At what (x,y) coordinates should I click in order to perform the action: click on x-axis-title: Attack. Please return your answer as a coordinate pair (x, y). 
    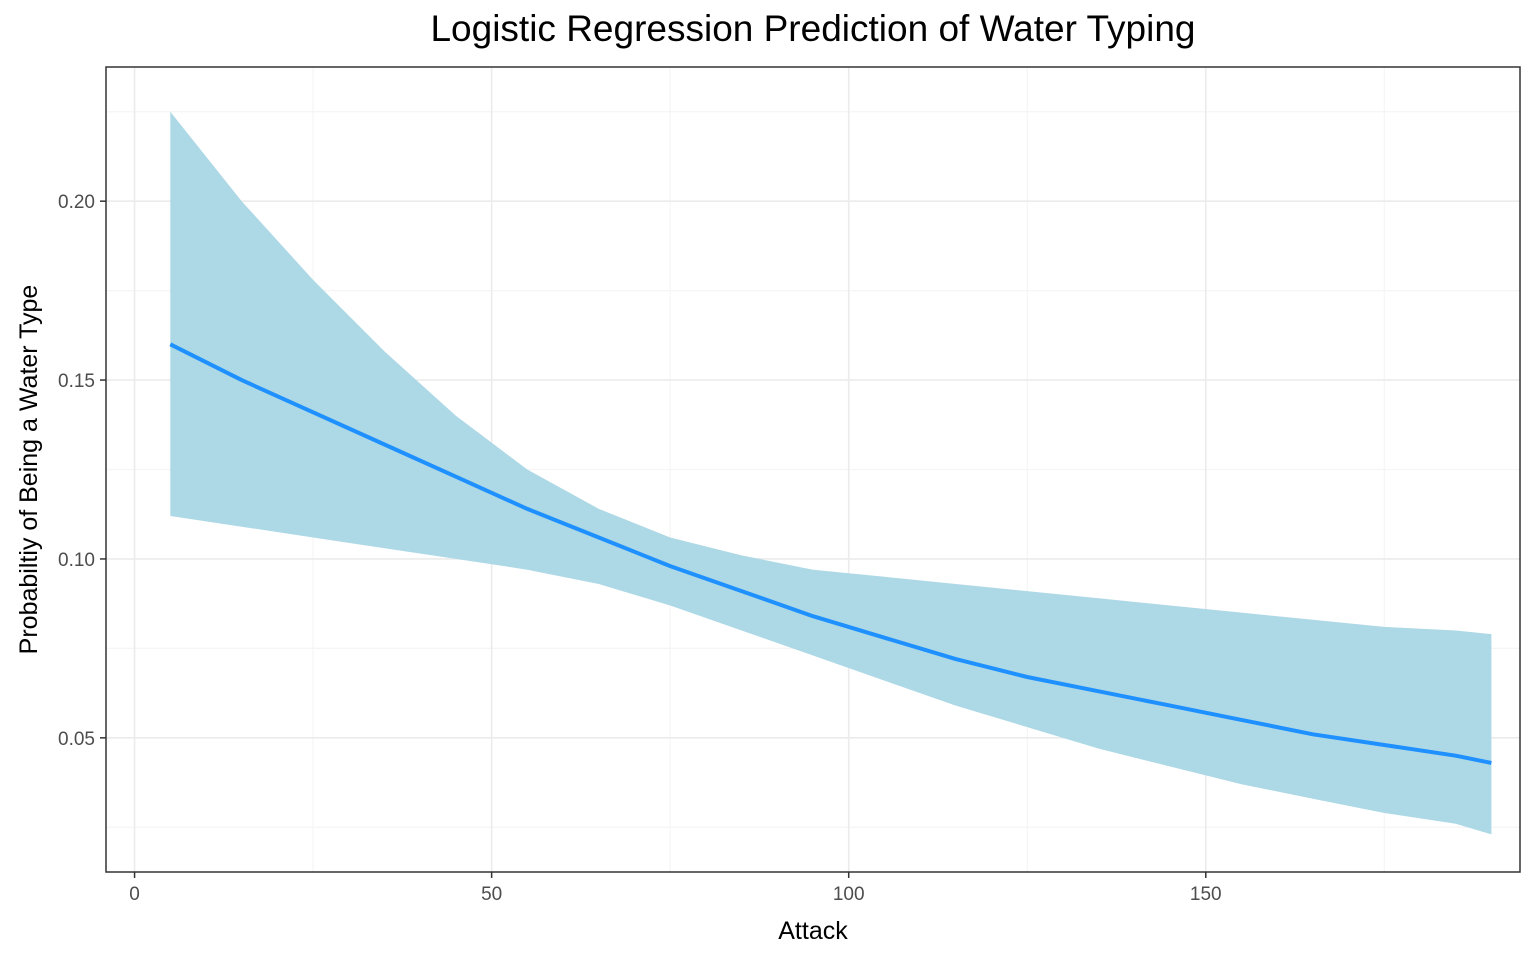
    Looking at the image, I should click on (813, 931).